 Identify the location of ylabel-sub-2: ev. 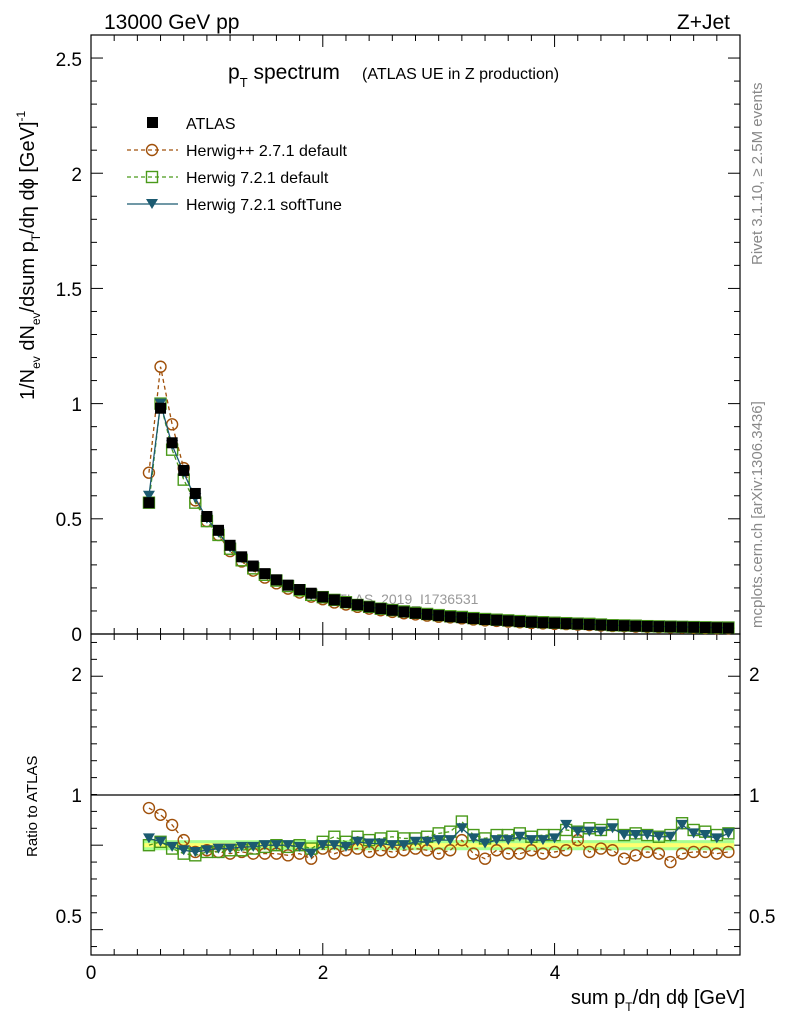
(36, 318).